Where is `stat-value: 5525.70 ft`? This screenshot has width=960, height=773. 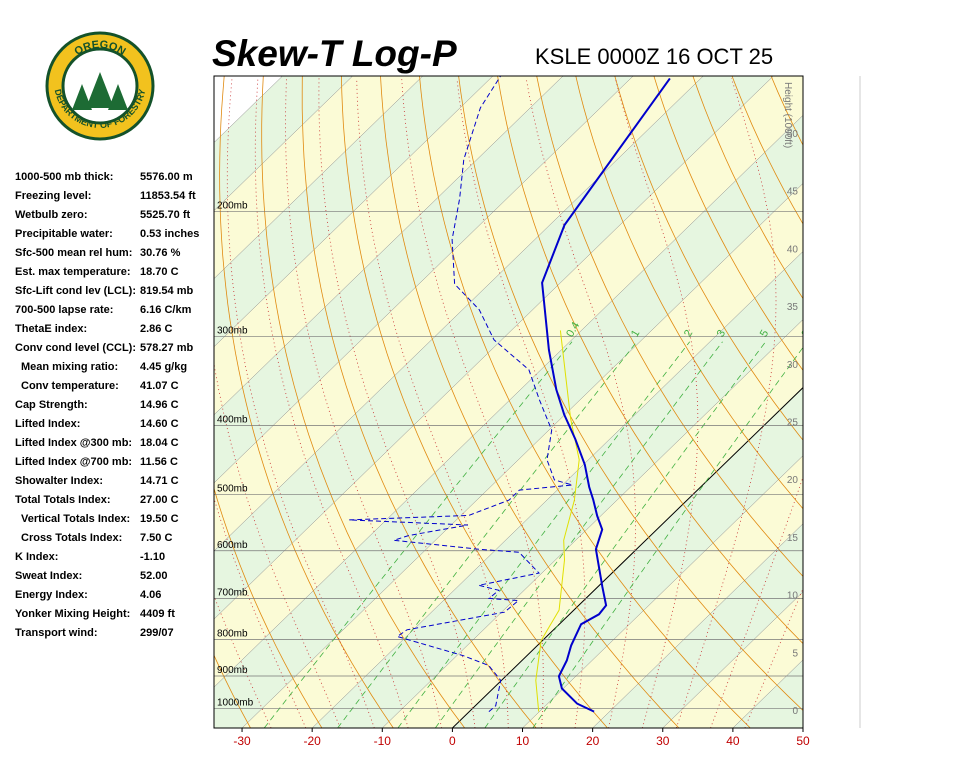 stat-value: 5525.70 ft is located at coordinates (165, 215).